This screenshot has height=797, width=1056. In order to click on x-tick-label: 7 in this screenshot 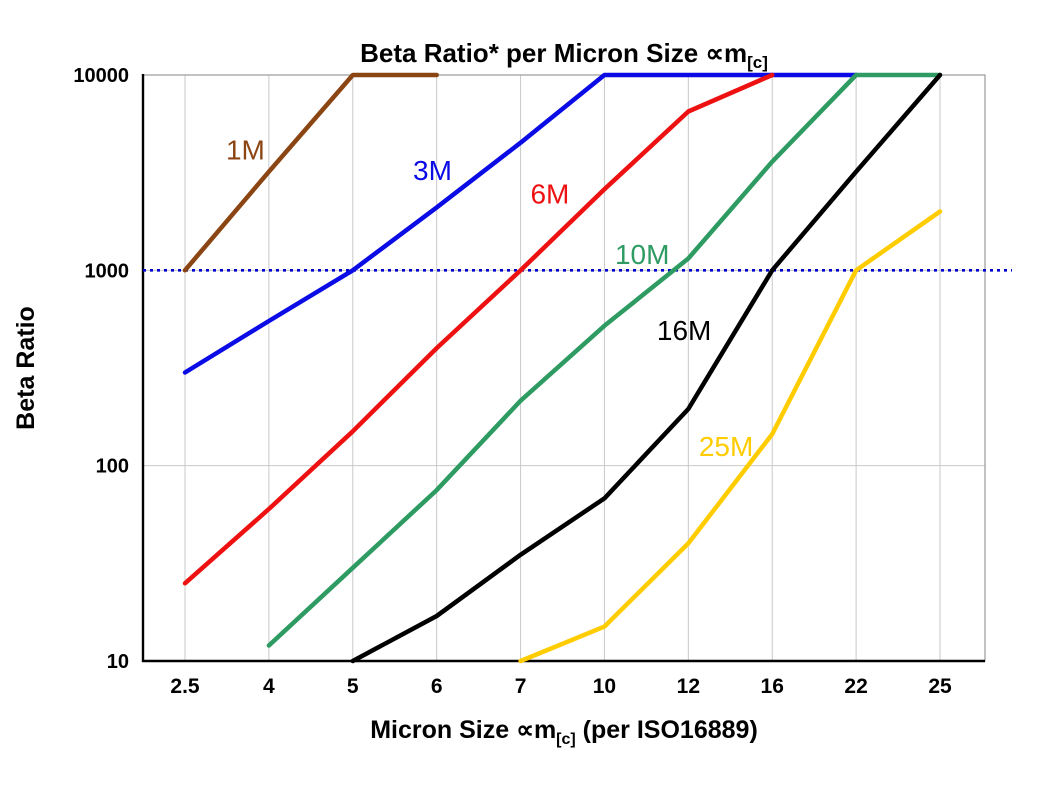, I will do `click(521, 686)`.